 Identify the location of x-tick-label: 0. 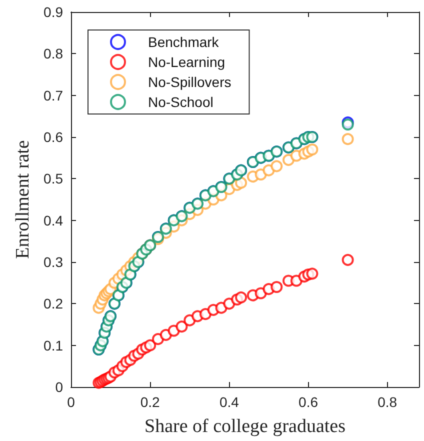
(71, 402).